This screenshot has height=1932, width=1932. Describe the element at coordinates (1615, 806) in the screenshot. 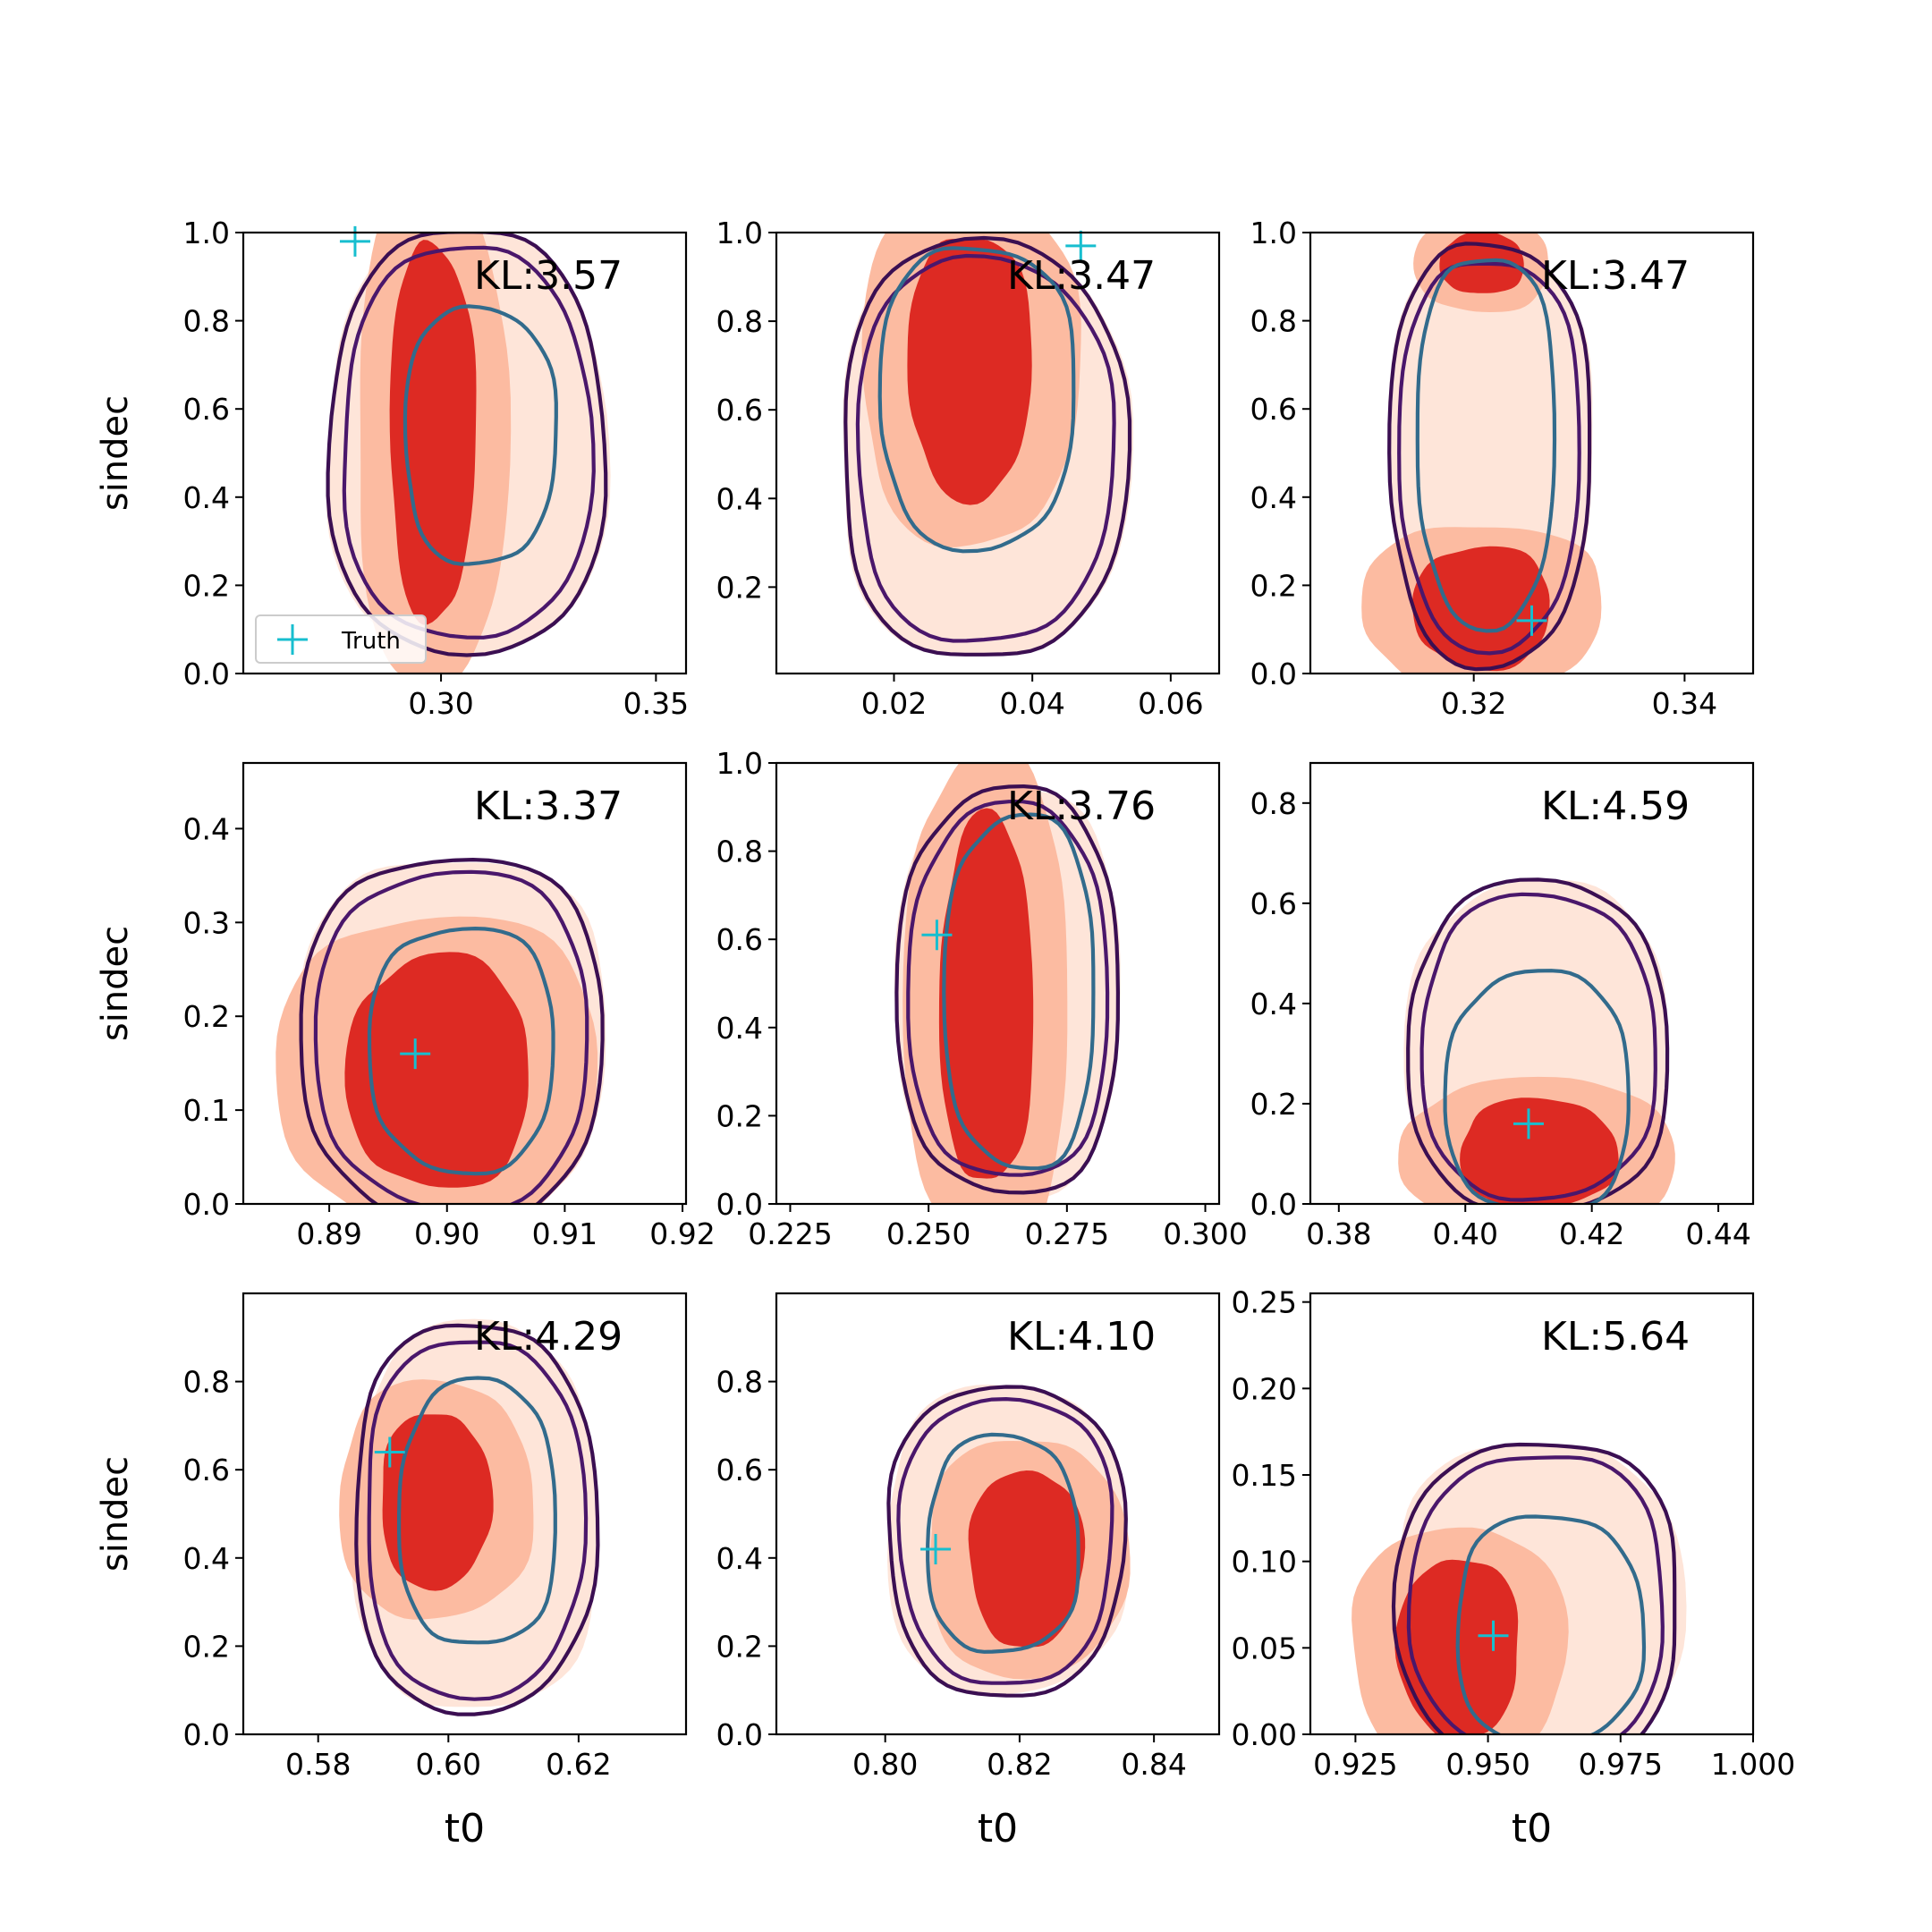

I see `kl-annotation: KL:4.59` at that location.